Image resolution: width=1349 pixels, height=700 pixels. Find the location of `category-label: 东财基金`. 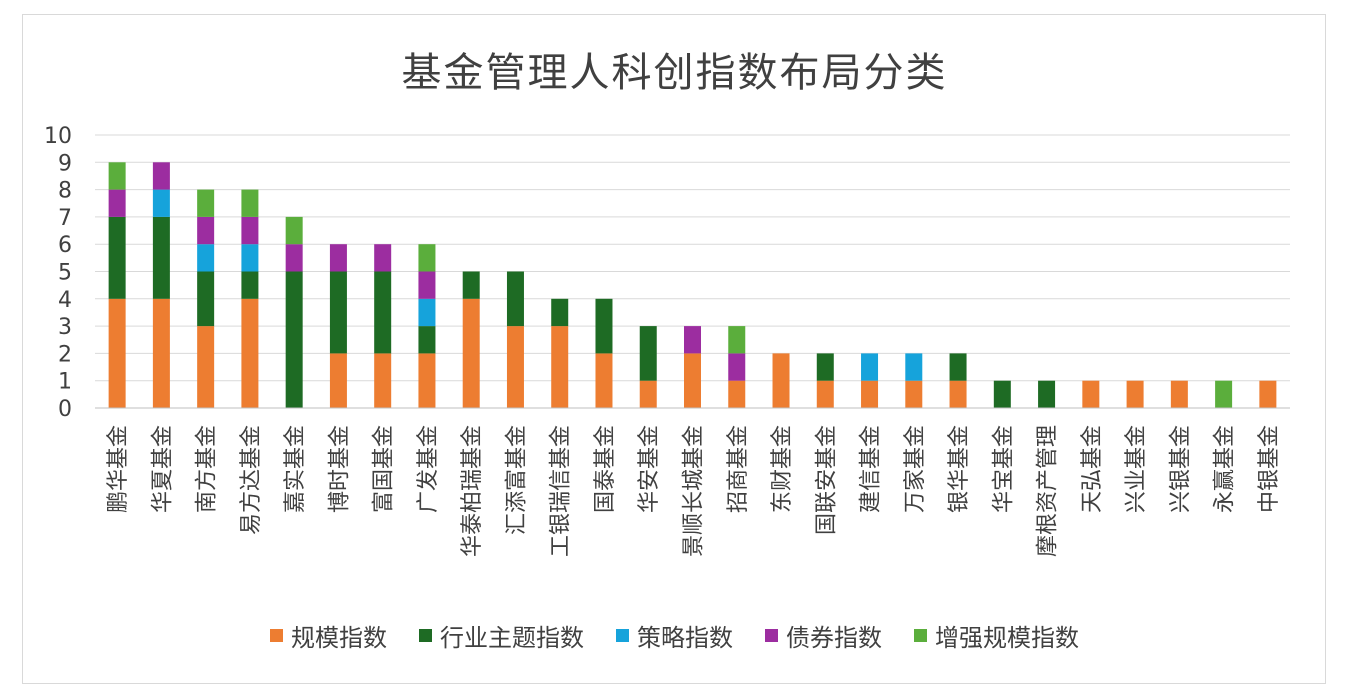

category-label: 东财基金 is located at coordinates (782, 469).